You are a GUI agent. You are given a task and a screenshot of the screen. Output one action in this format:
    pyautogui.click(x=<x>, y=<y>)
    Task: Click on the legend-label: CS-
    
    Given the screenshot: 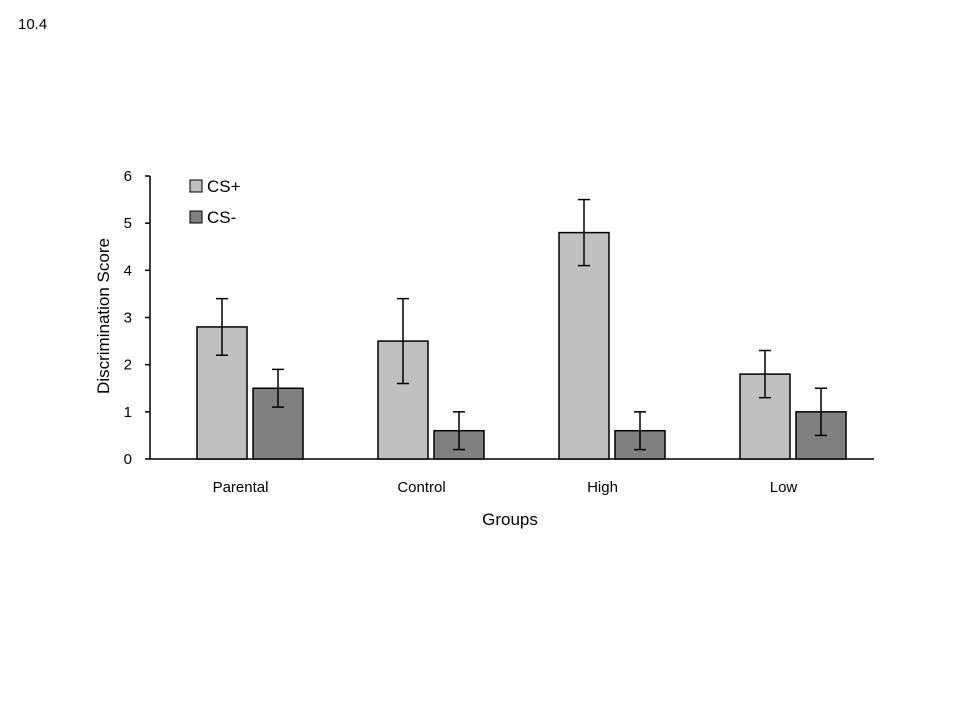 What is the action you would take?
    pyautogui.click(x=221, y=217)
    